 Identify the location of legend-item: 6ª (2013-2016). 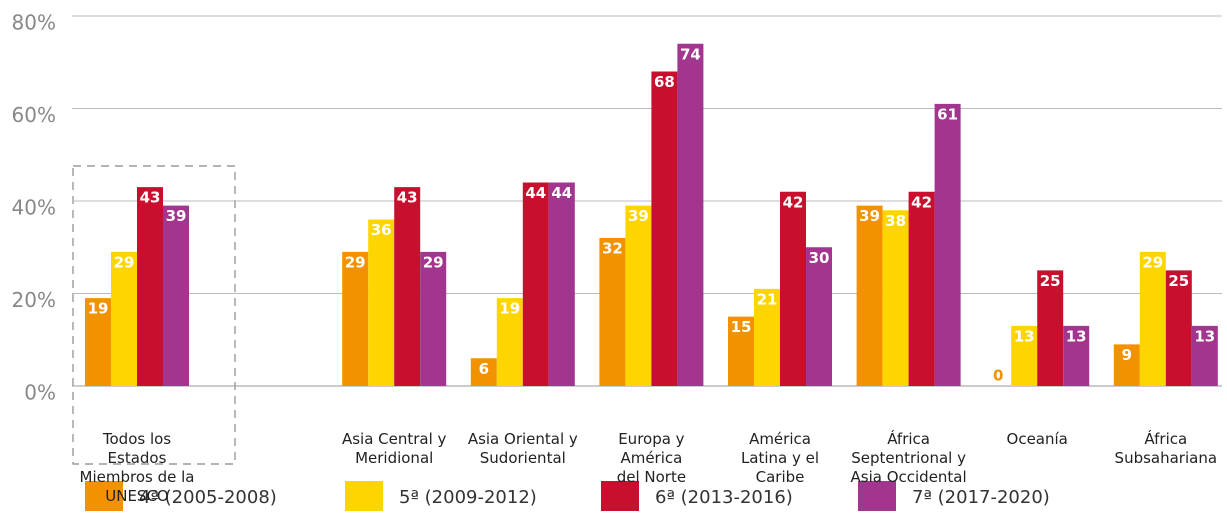
(697, 496).